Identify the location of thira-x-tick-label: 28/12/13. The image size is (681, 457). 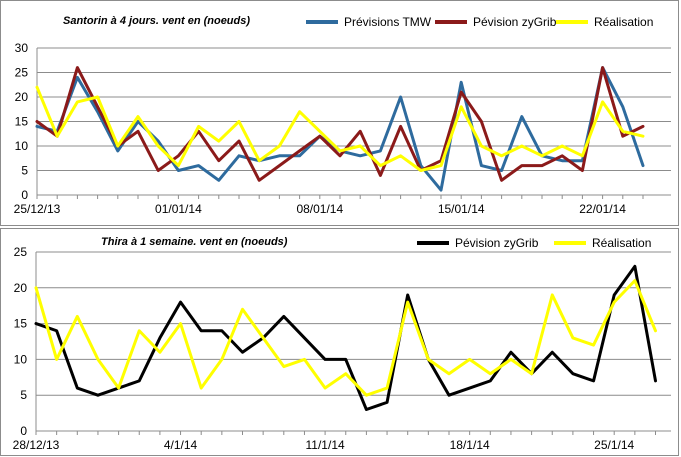
(36, 445).